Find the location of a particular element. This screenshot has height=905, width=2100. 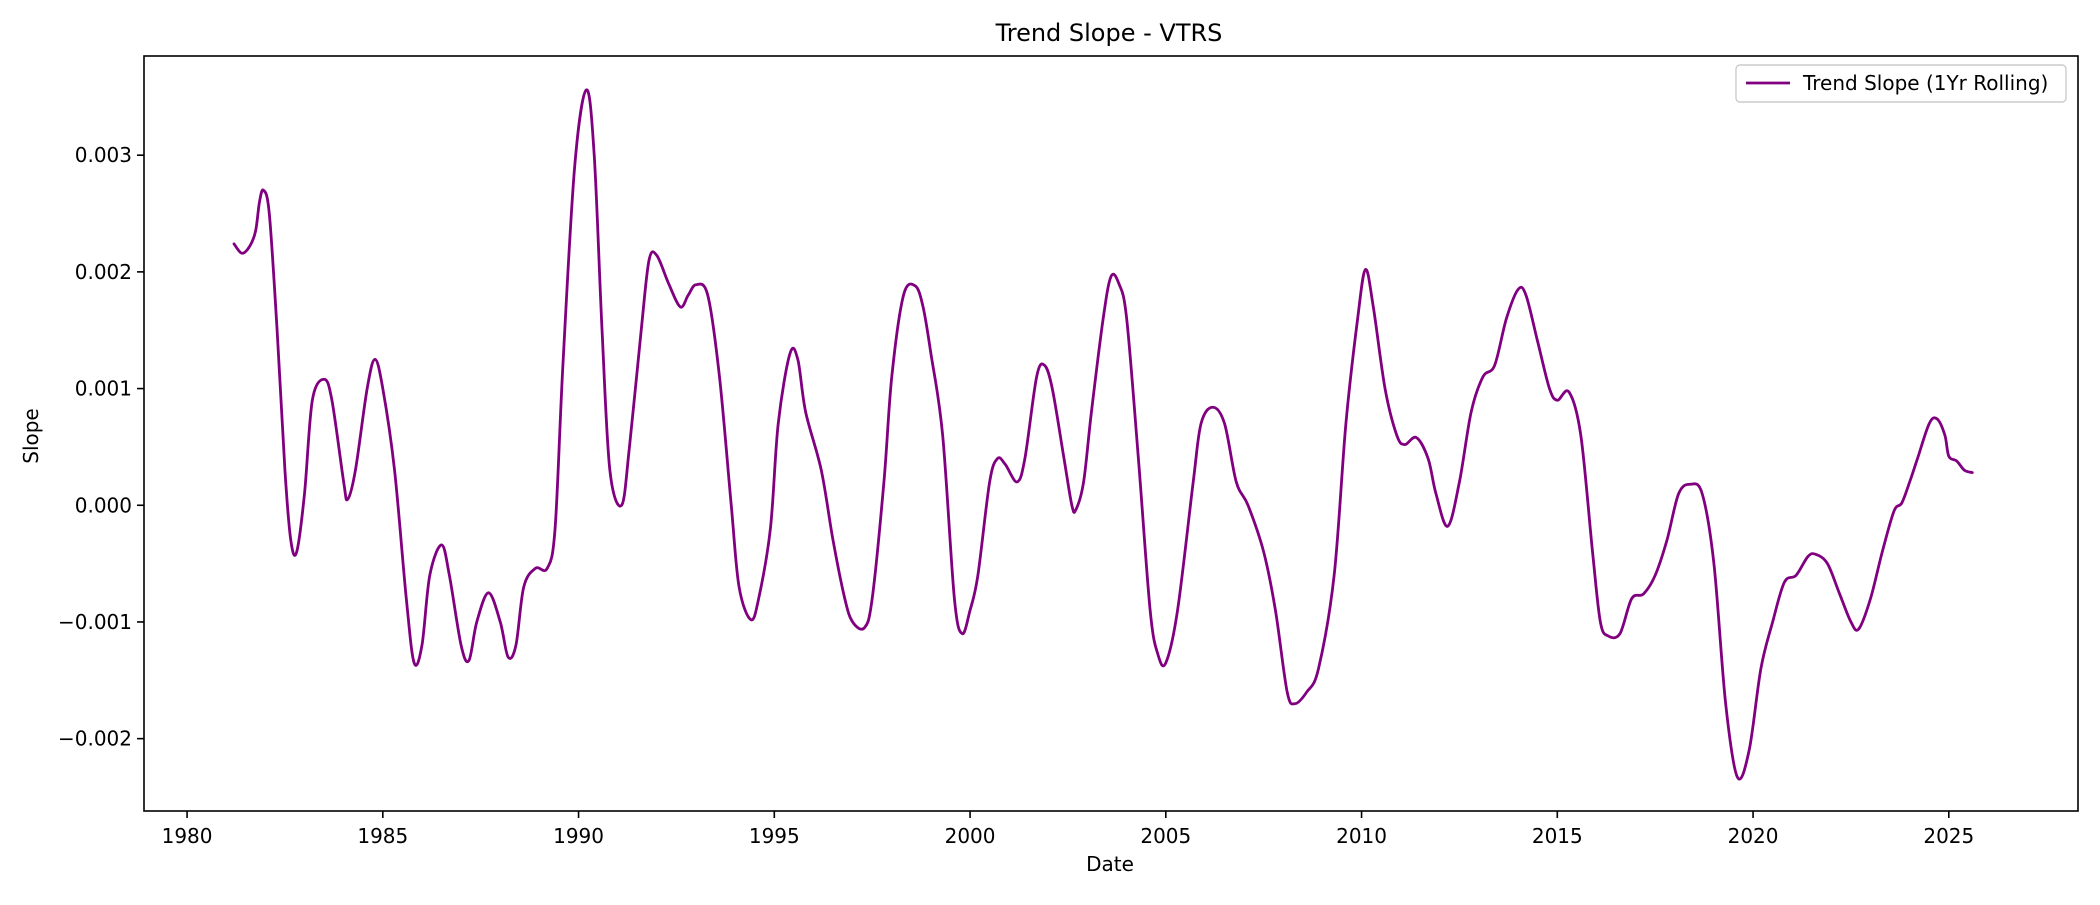

x-tick-label: 2015 is located at coordinates (1557, 836).